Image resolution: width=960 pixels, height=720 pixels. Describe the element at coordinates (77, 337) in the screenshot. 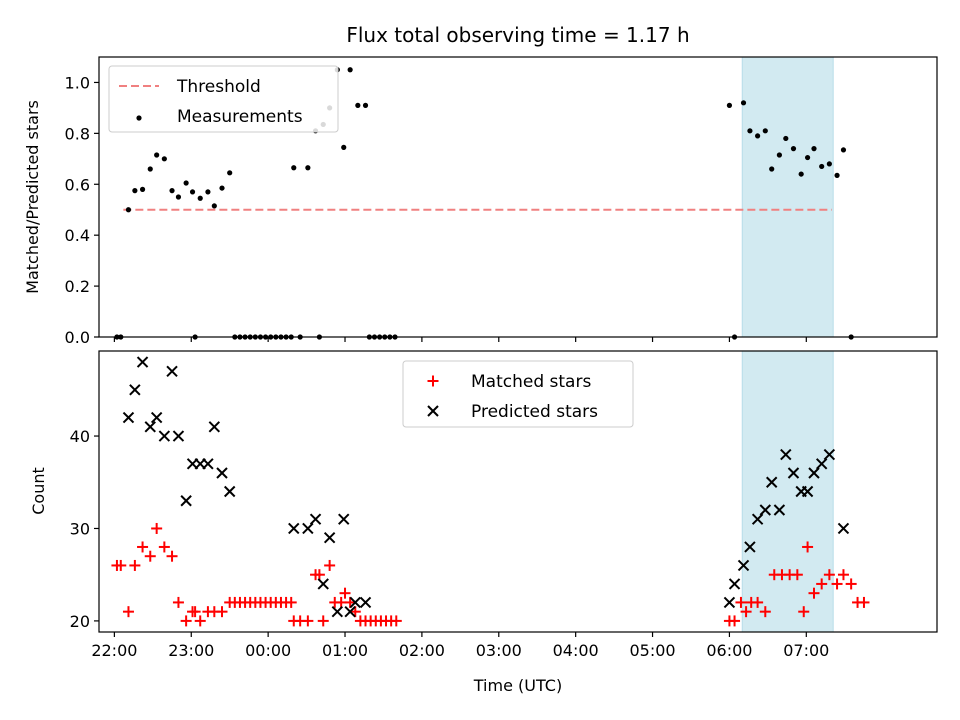

I see `top-y-tick-label-0: 0.0` at that location.